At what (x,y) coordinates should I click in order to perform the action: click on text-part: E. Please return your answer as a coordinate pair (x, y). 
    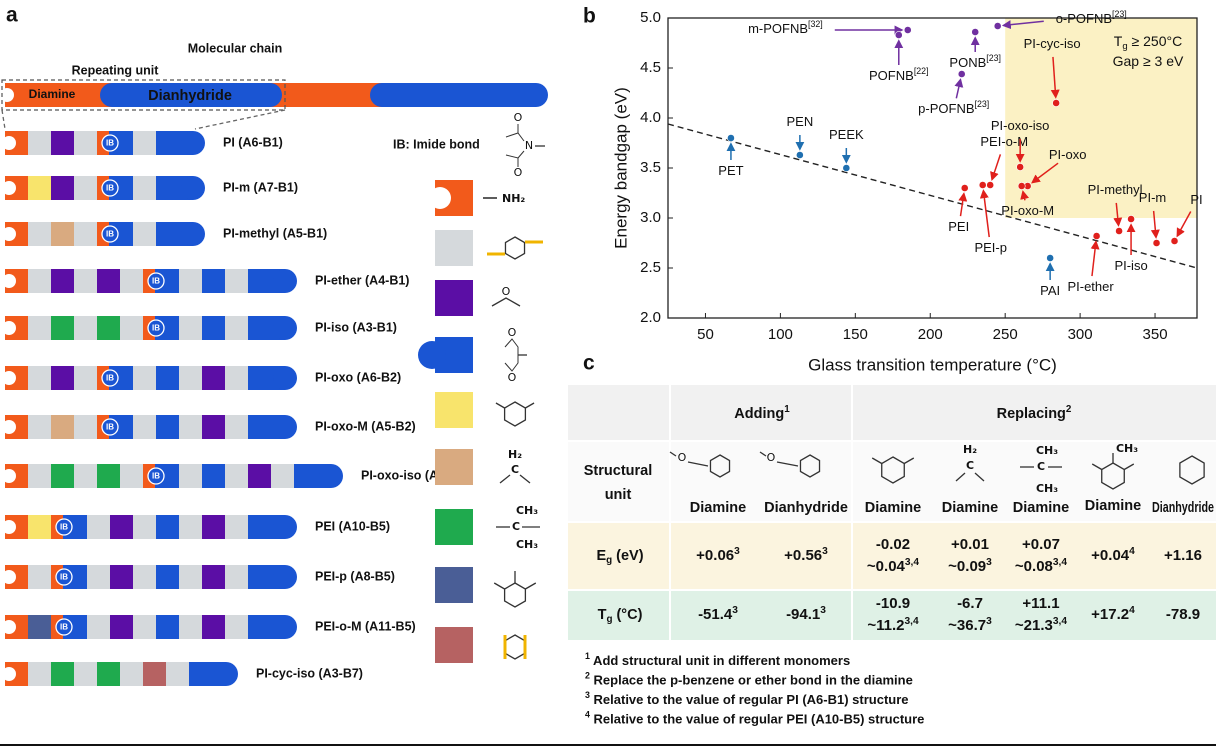
    Looking at the image, I should click on (601, 556).